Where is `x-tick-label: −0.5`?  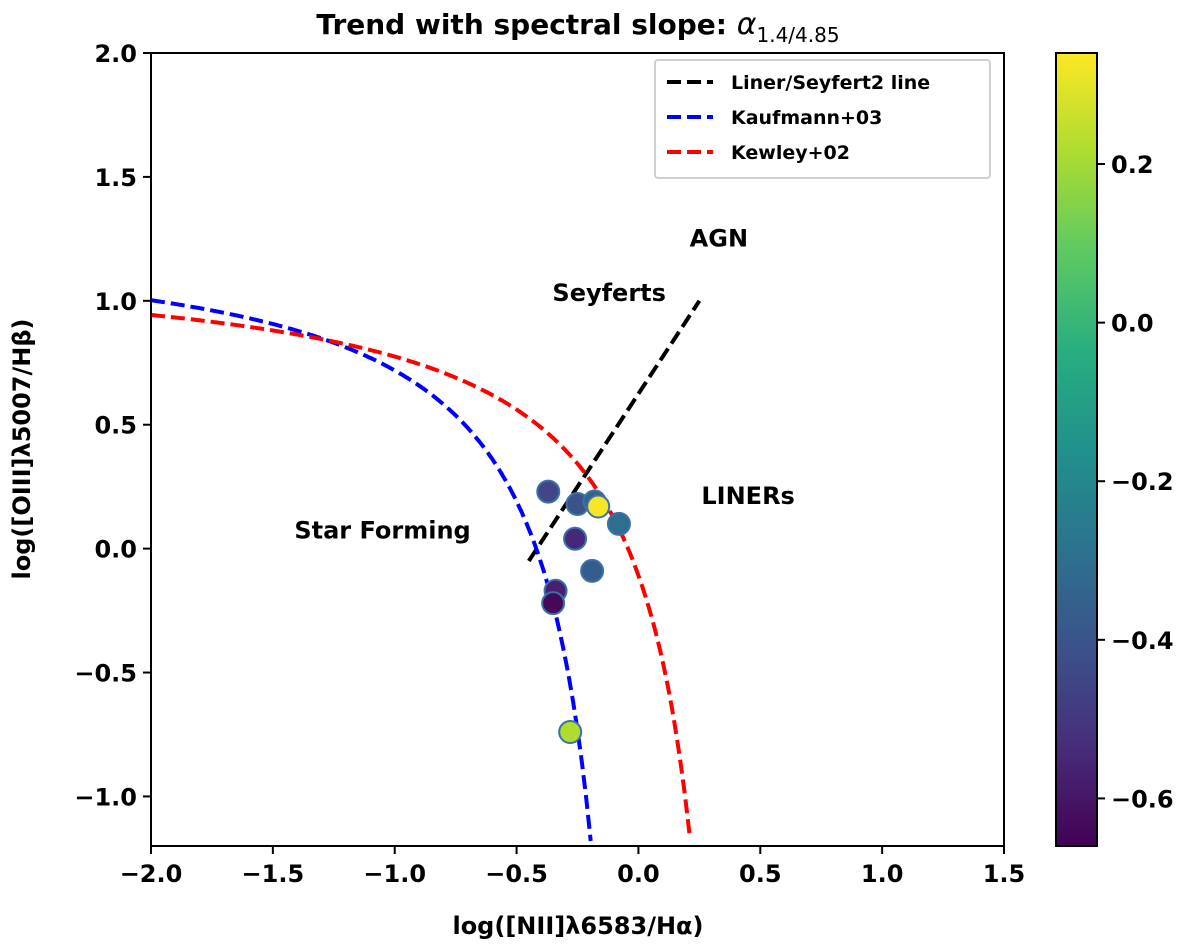
x-tick-label: −0.5 is located at coordinates (516, 874).